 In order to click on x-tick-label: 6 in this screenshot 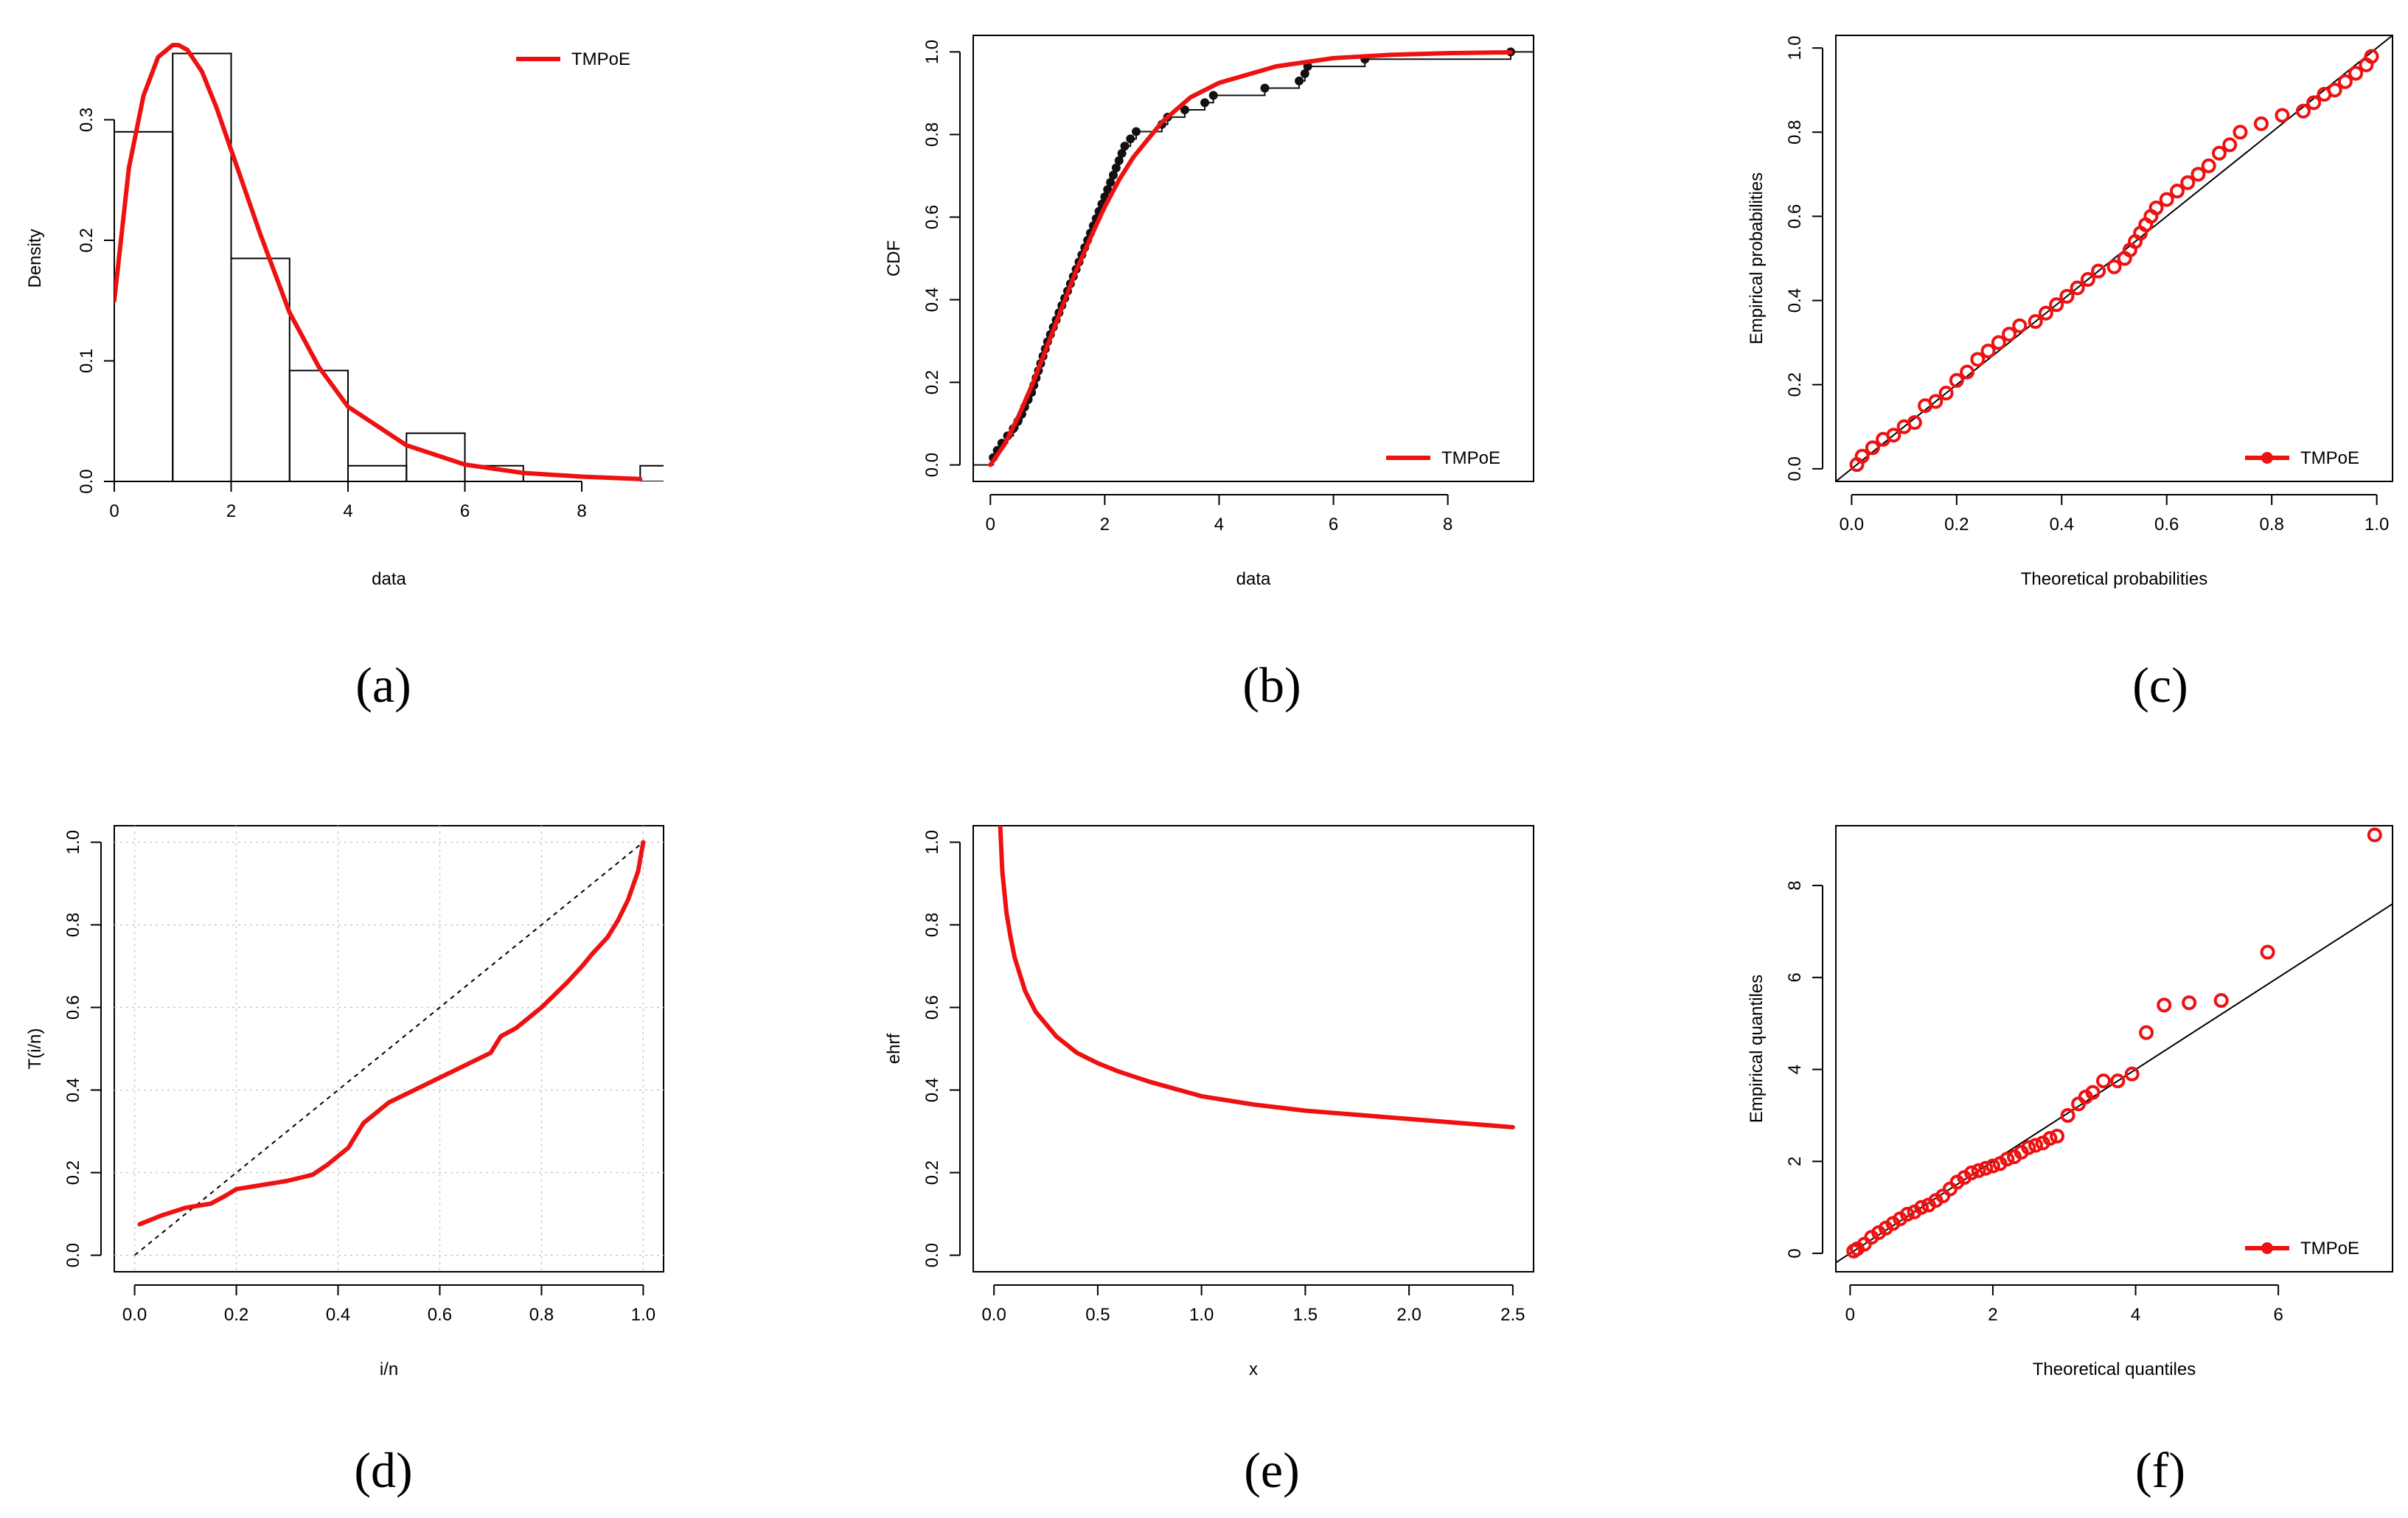, I will do `click(2278, 1315)`.